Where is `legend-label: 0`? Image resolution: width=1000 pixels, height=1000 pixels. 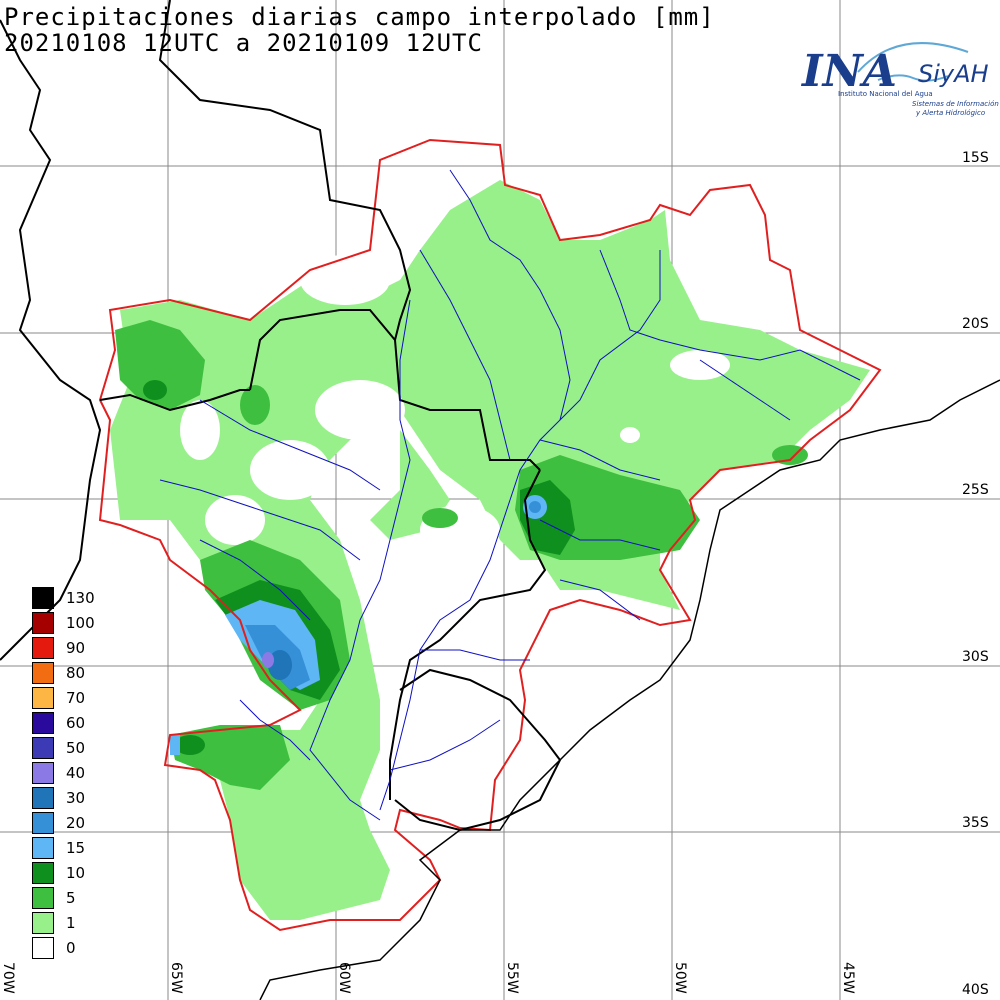 legend-label: 0 is located at coordinates (71, 948).